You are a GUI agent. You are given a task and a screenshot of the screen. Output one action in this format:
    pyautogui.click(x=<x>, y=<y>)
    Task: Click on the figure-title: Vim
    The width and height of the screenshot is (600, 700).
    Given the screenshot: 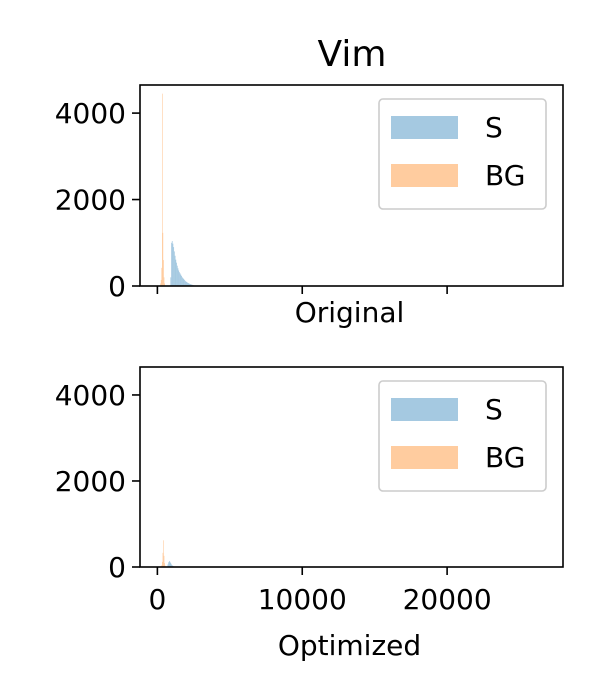 What is the action you would take?
    pyautogui.click(x=352, y=54)
    